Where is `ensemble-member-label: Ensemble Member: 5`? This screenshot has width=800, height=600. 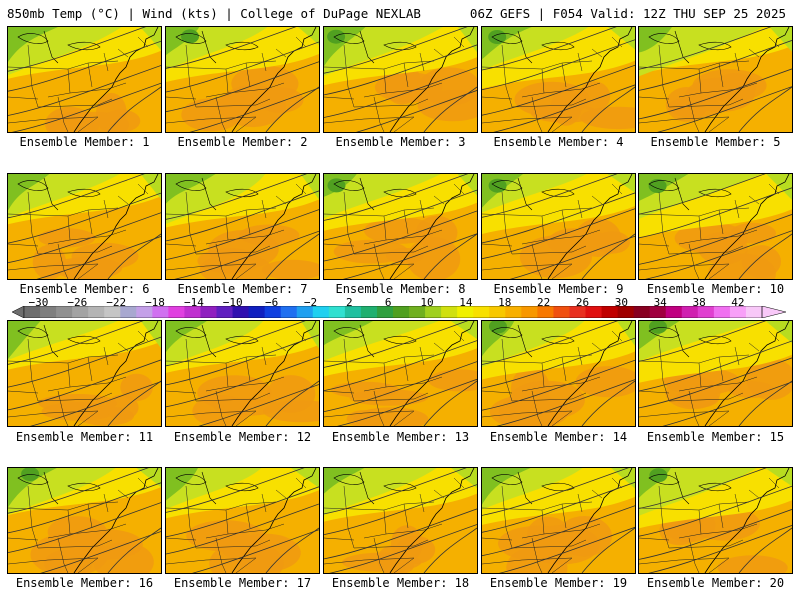
ensemble-member-label: Ensemble Member: 5 is located at coordinates (715, 142).